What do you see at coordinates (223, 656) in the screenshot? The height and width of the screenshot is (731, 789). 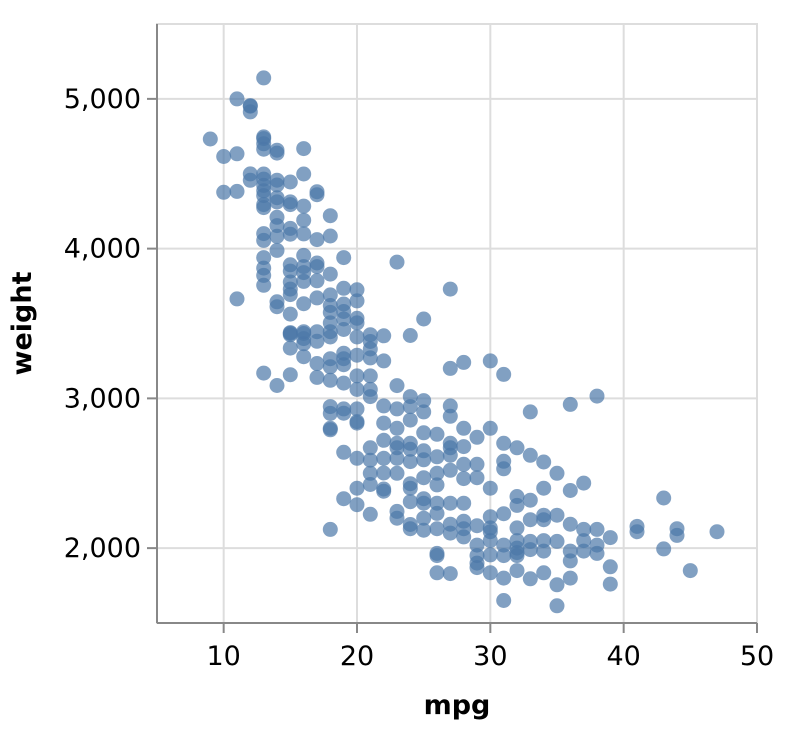 I see `x-tick-label: 10` at bounding box center [223, 656].